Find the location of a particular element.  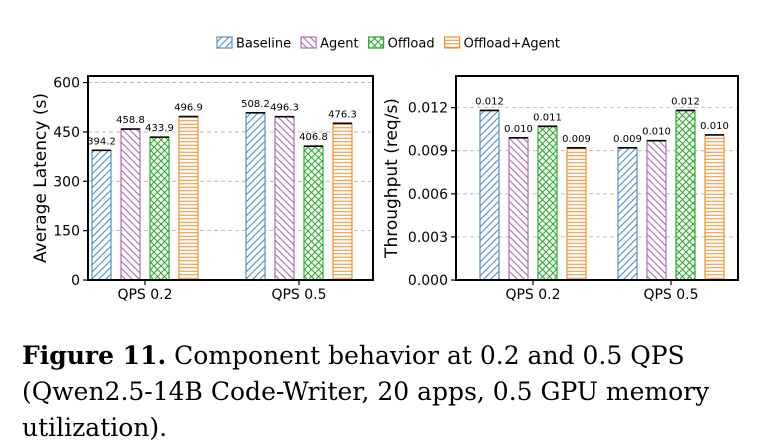

data-label: 508.2 is located at coordinates (255, 104).